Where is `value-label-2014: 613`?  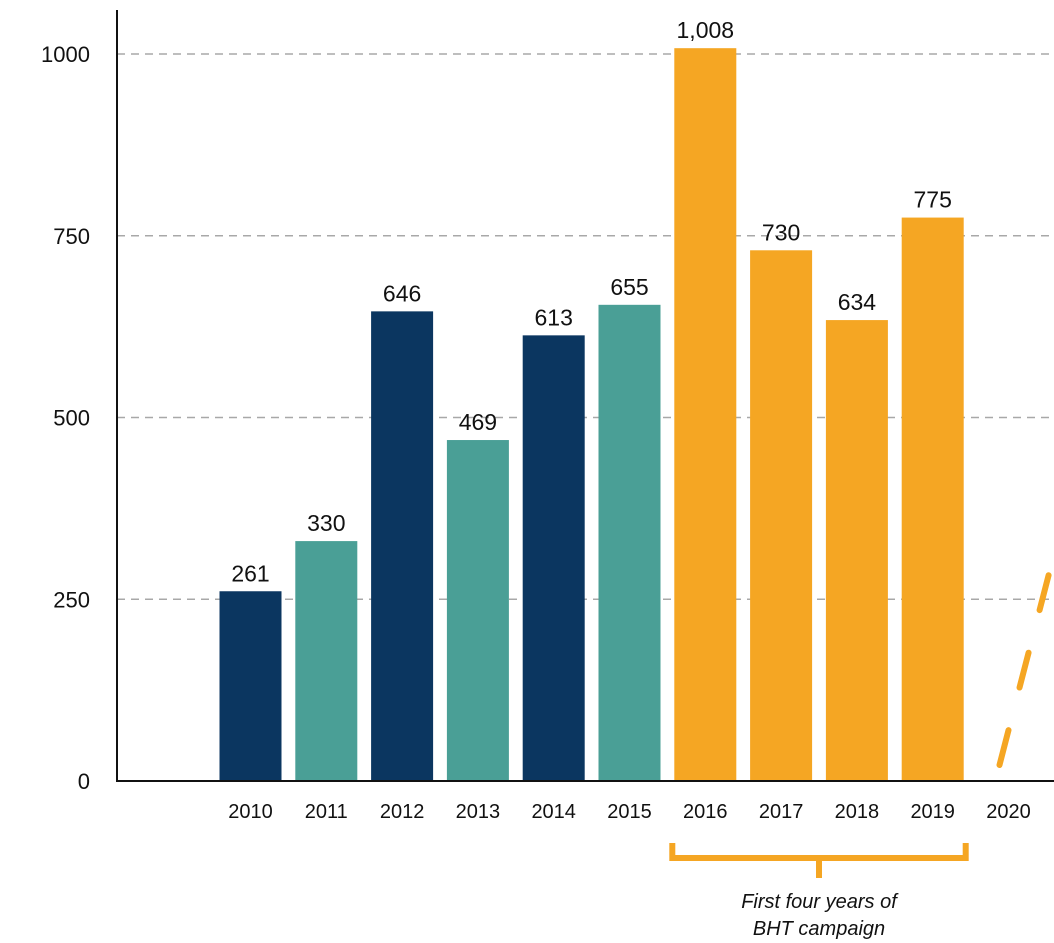
value-label-2014: 613 is located at coordinates (554, 317).